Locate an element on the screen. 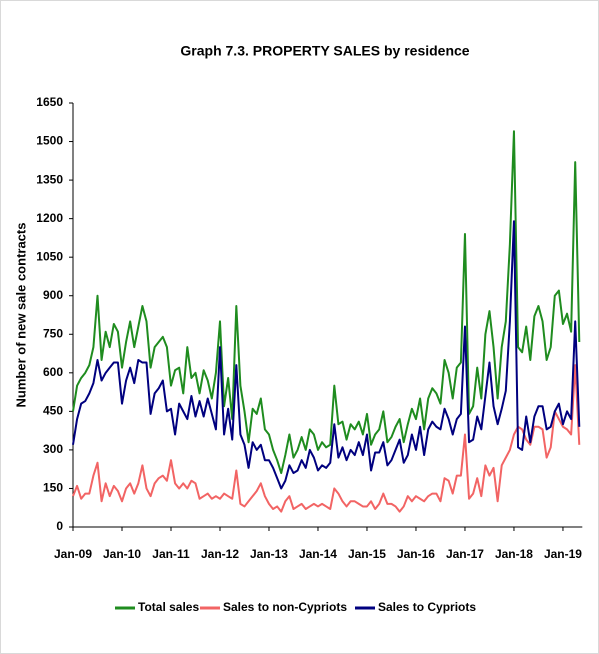 Image resolution: width=599 pixels, height=654 pixels. y-tick-label: 300 is located at coordinates (53, 449).